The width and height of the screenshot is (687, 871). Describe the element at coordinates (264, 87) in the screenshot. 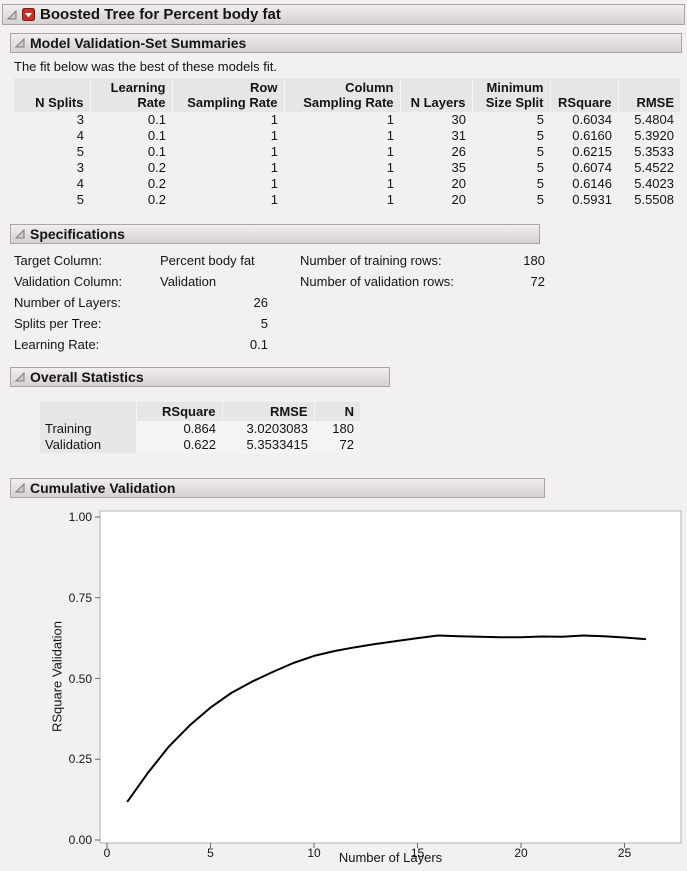

I see `header-line: Row` at that location.